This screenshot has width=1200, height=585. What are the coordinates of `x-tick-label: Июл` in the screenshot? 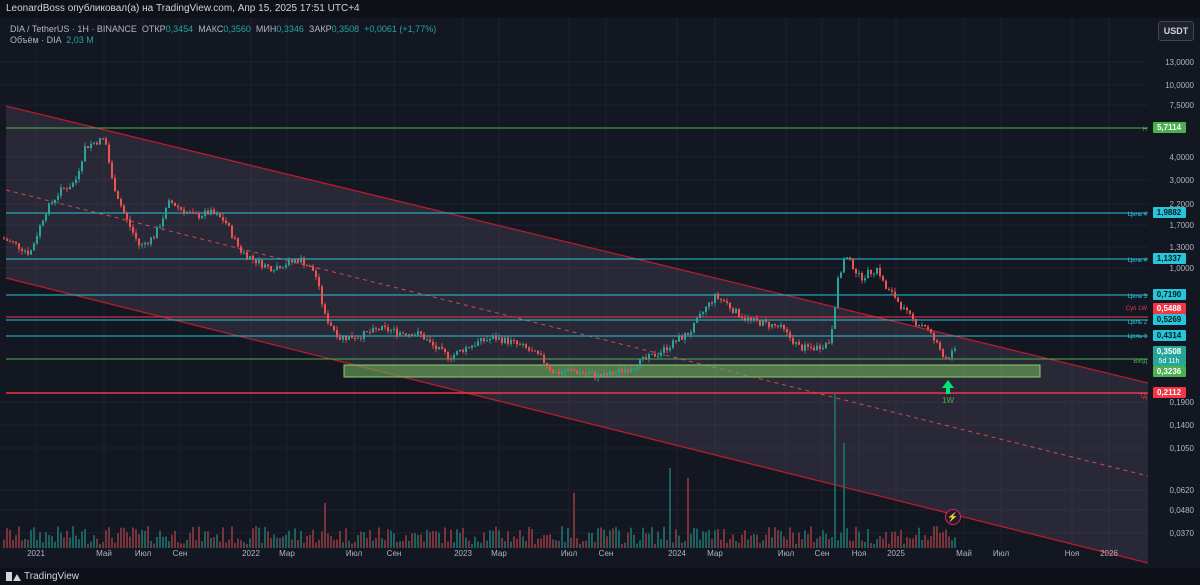 It's located at (569, 553).